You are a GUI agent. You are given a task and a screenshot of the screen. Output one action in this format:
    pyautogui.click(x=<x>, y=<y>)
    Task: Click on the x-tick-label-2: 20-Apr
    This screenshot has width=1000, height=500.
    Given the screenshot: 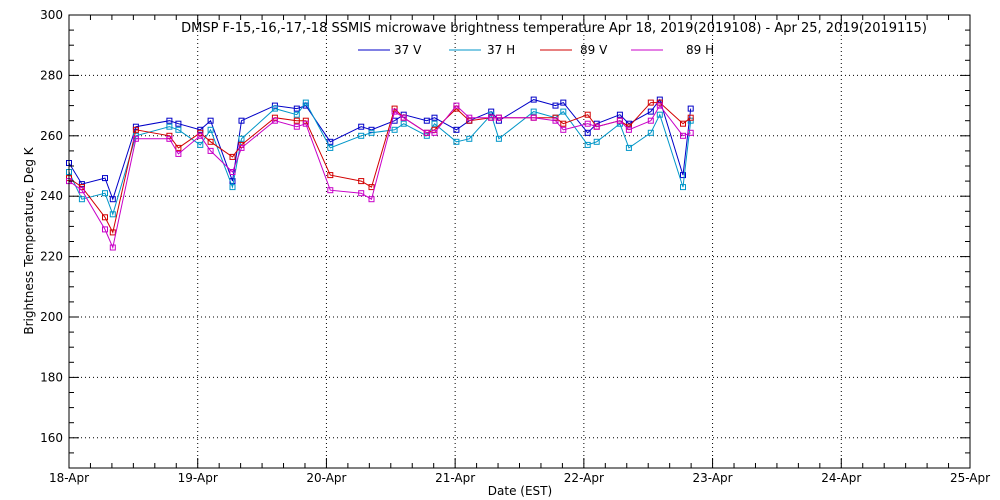 What is the action you would take?
    pyautogui.click(x=326, y=478)
    